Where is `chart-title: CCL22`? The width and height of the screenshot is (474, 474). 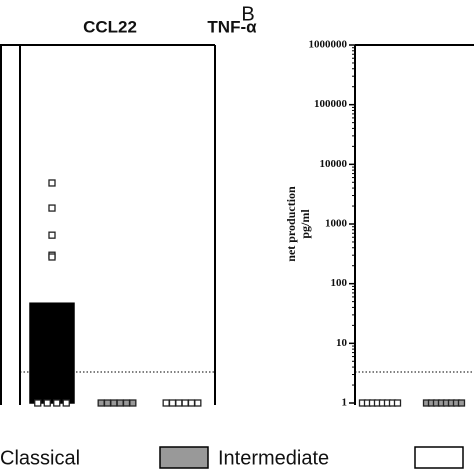
chart-title: CCL22 is located at coordinates (110, 26).